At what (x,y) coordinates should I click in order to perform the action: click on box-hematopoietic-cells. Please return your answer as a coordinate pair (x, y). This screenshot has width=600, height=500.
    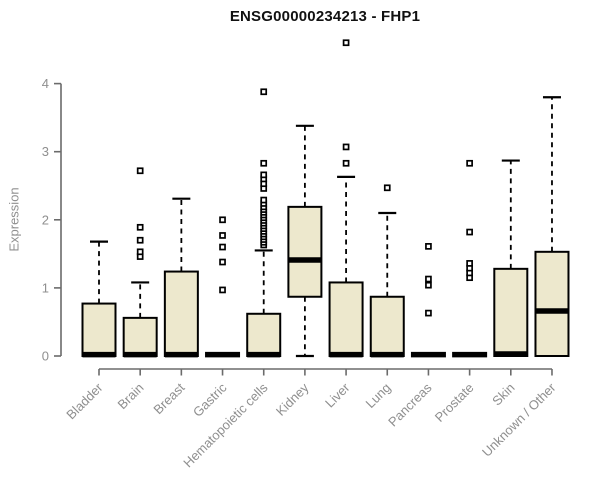
    Looking at the image, I should click on (264, 223).